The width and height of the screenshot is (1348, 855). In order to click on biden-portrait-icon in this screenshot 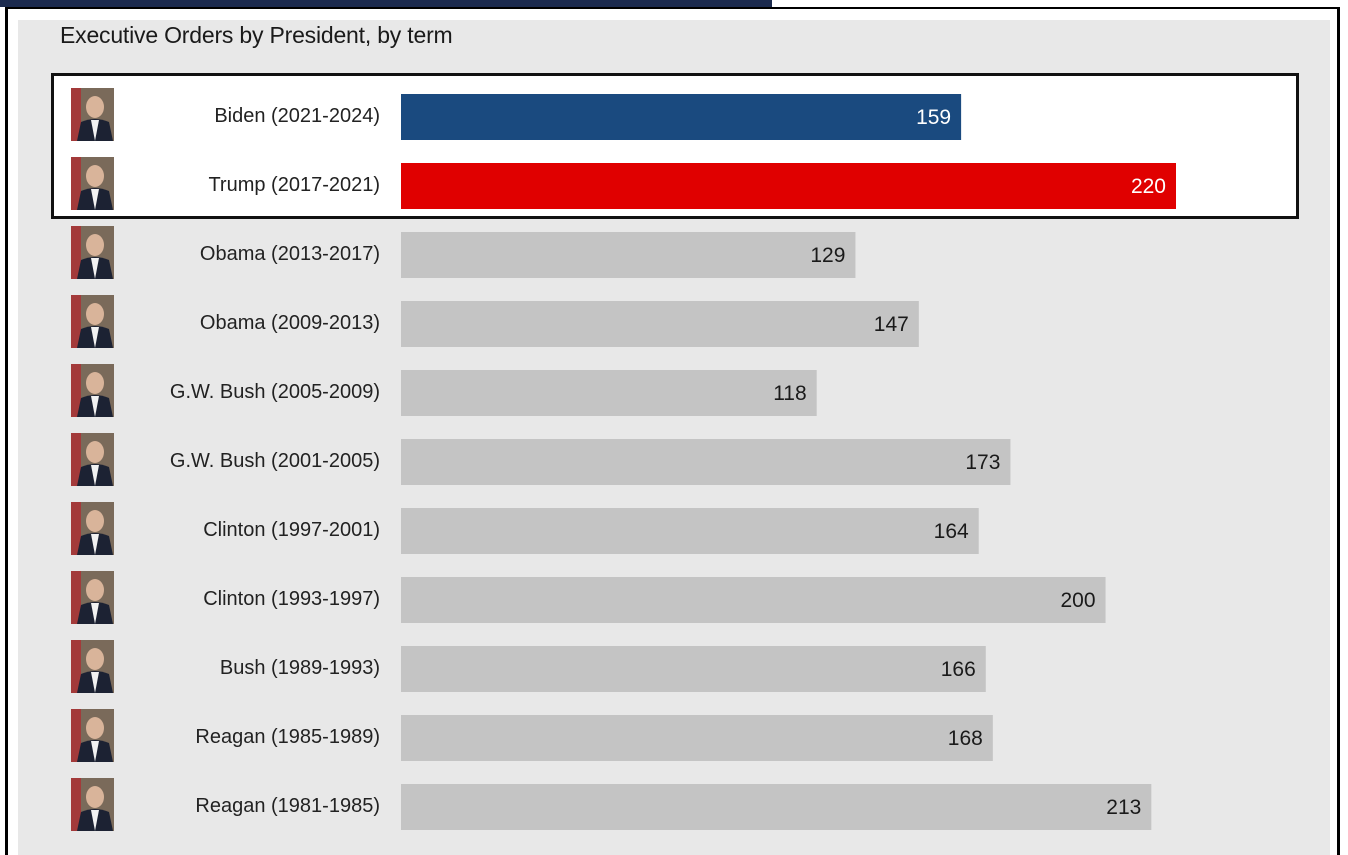, I will do `click(92, 114)`.